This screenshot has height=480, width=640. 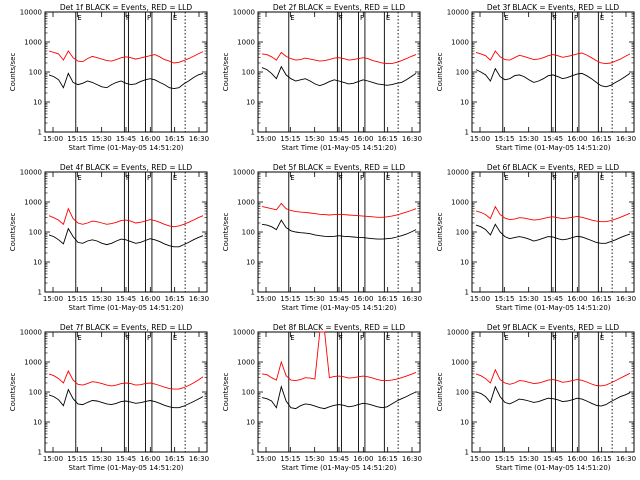 What do you see at coordinates (553, 7) in the screenshot?
I see `panel-title: Det 3f BLACK = Events, RED = LLD` at bounding box center [553, 7].